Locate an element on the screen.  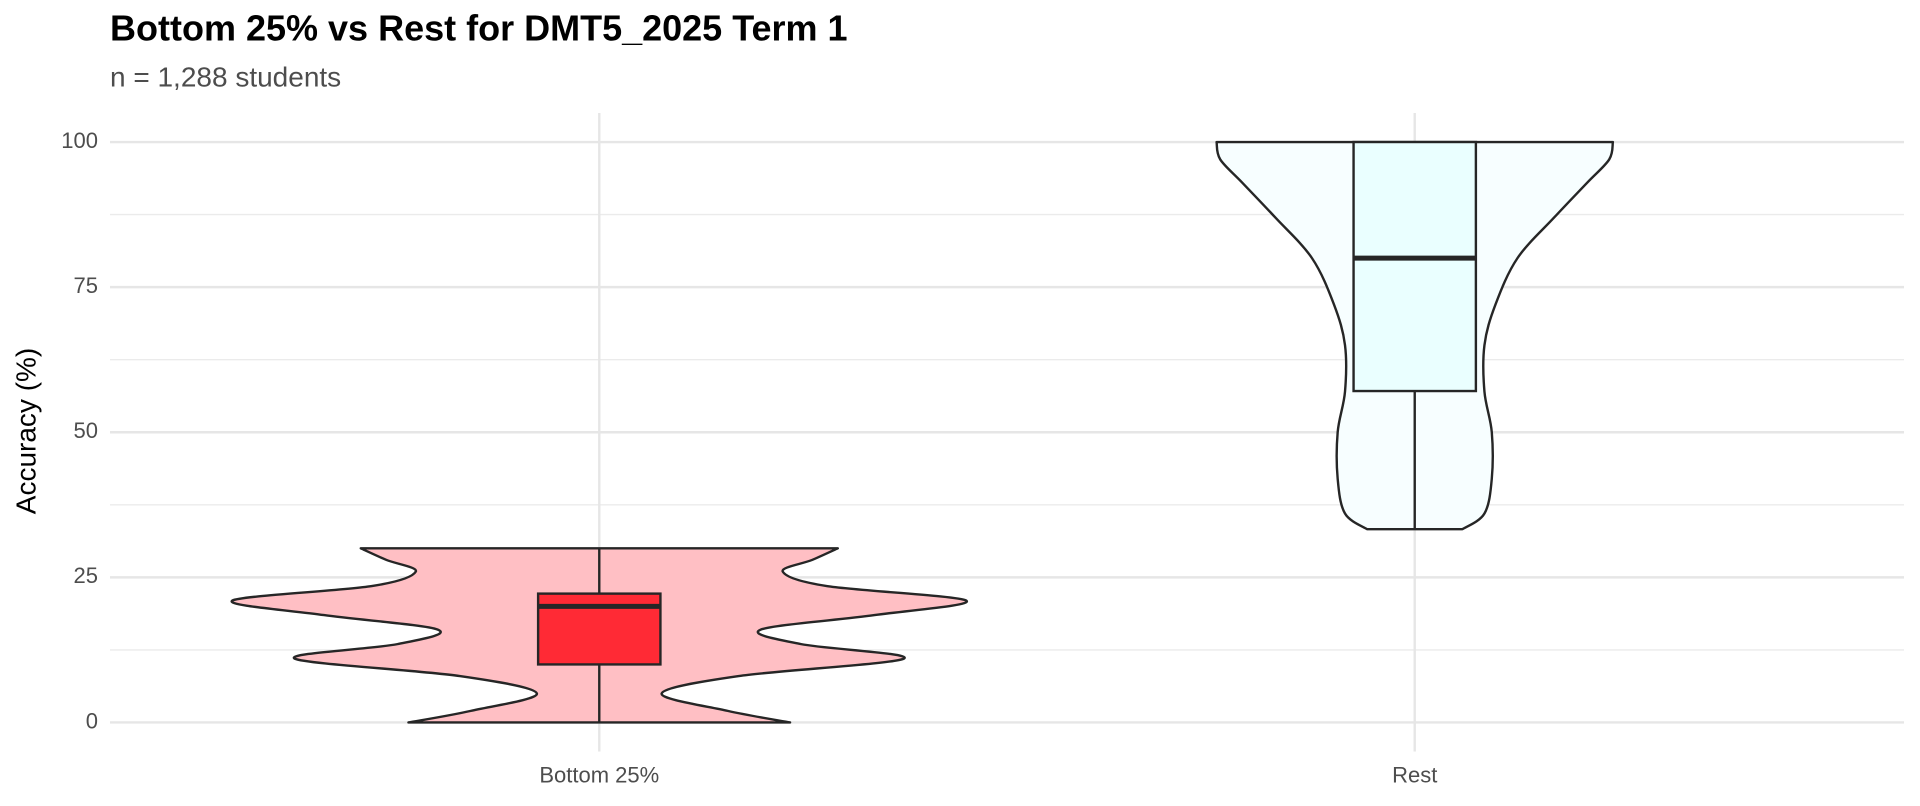
y-tick-label: 0 is located at coordinates (92, 720).